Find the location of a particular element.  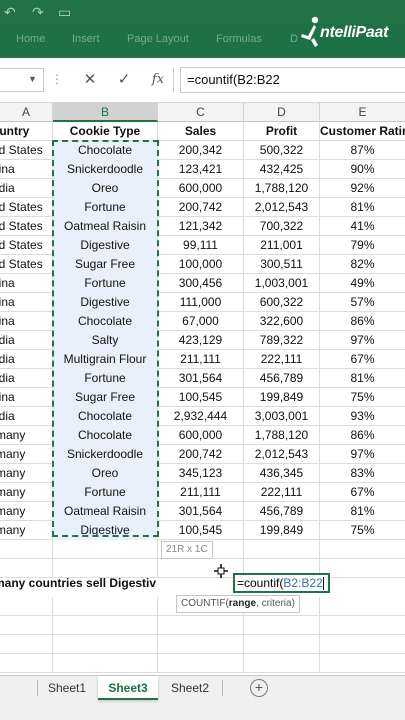

cell-sales: 200,742 is located at coordinates (201, 454).